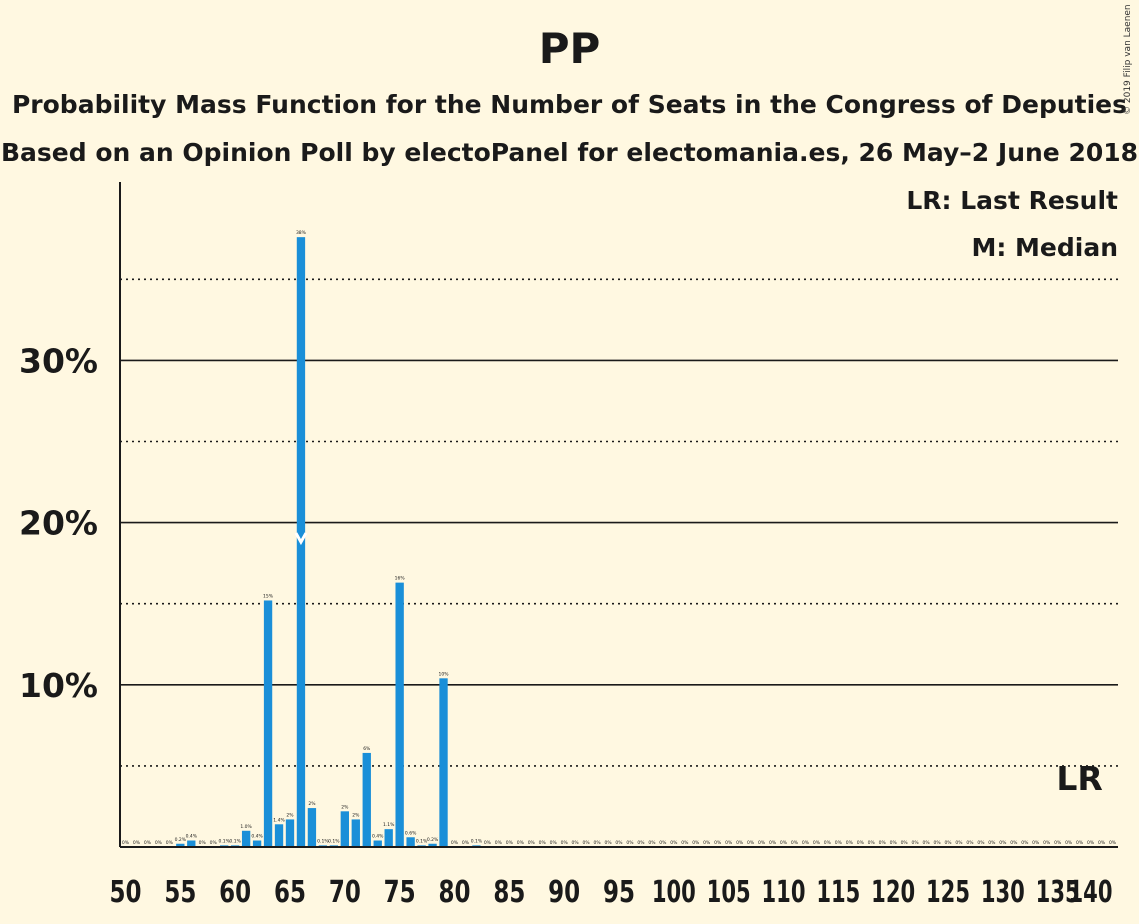 The height and width of the screenshot is (924, 1139). What do you see at coordinates (1044, 247) in the screenshot?
I see `legend-median: M: Median` at bounding box center [1044, 247].